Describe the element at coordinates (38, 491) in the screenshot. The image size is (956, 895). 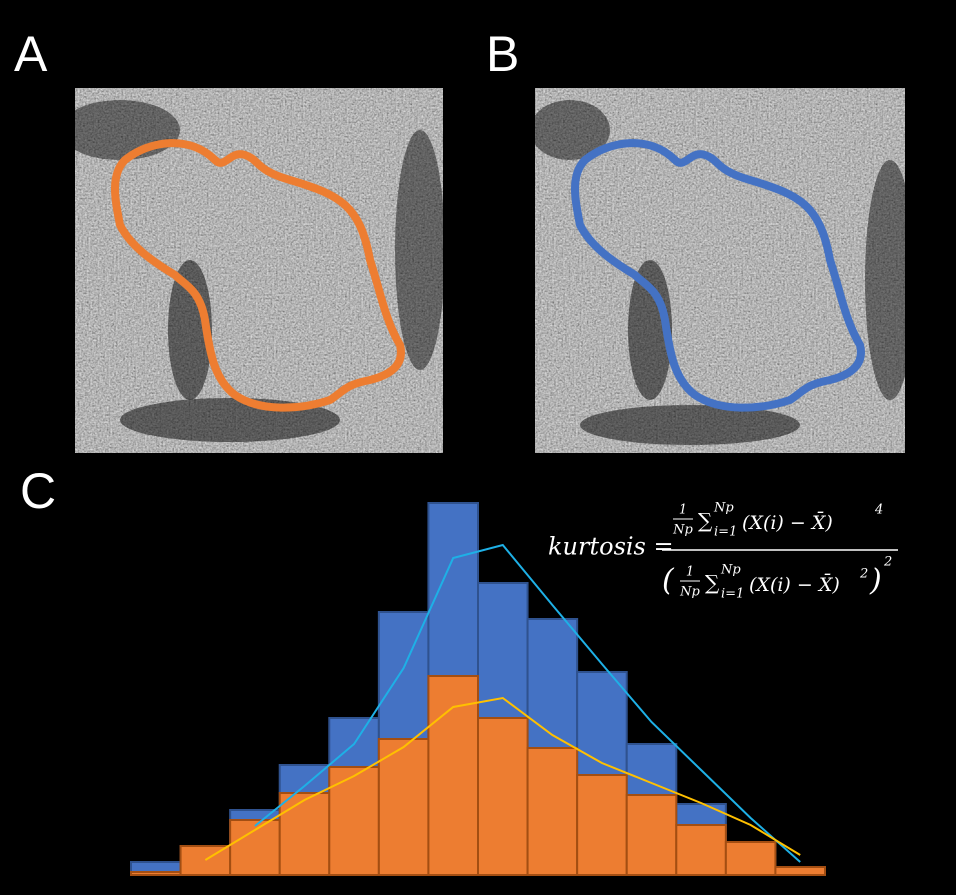
I see `panel-label: C` at that location.